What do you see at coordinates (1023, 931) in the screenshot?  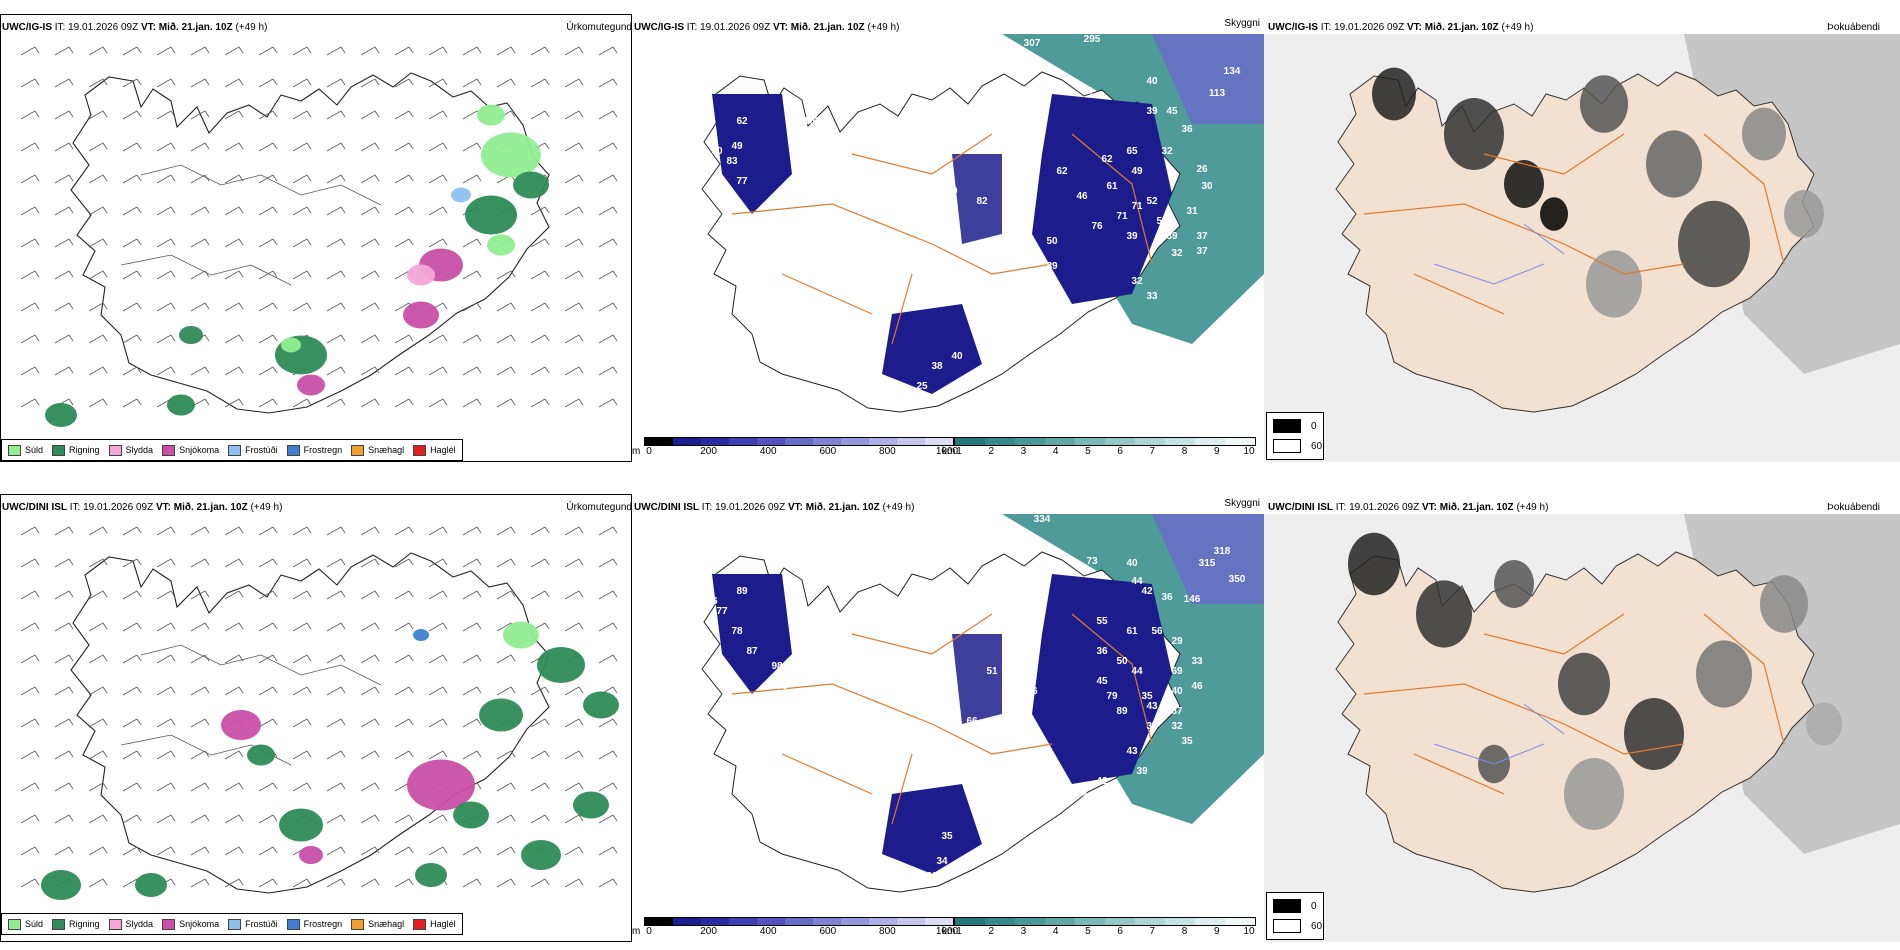 I see `colorbar-tick: 3` at bounding box center [1023, 931].